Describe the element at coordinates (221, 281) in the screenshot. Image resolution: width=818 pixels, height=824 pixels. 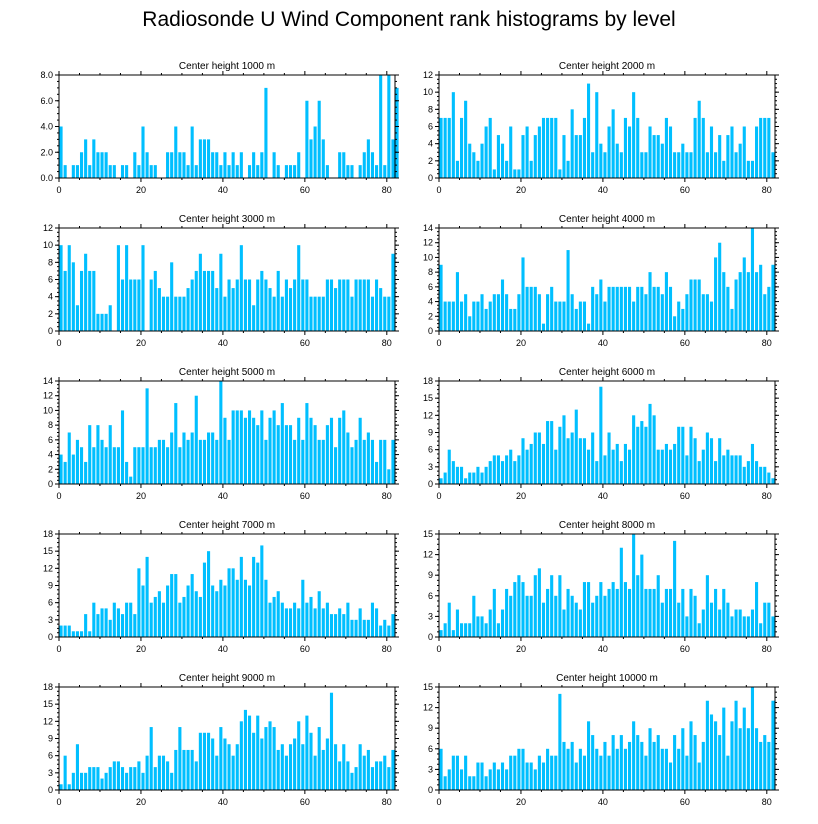
I see `panel-3: Center height 3000 m 0 20 40 60 80 0 2 4 6 8 10 12` at that location.